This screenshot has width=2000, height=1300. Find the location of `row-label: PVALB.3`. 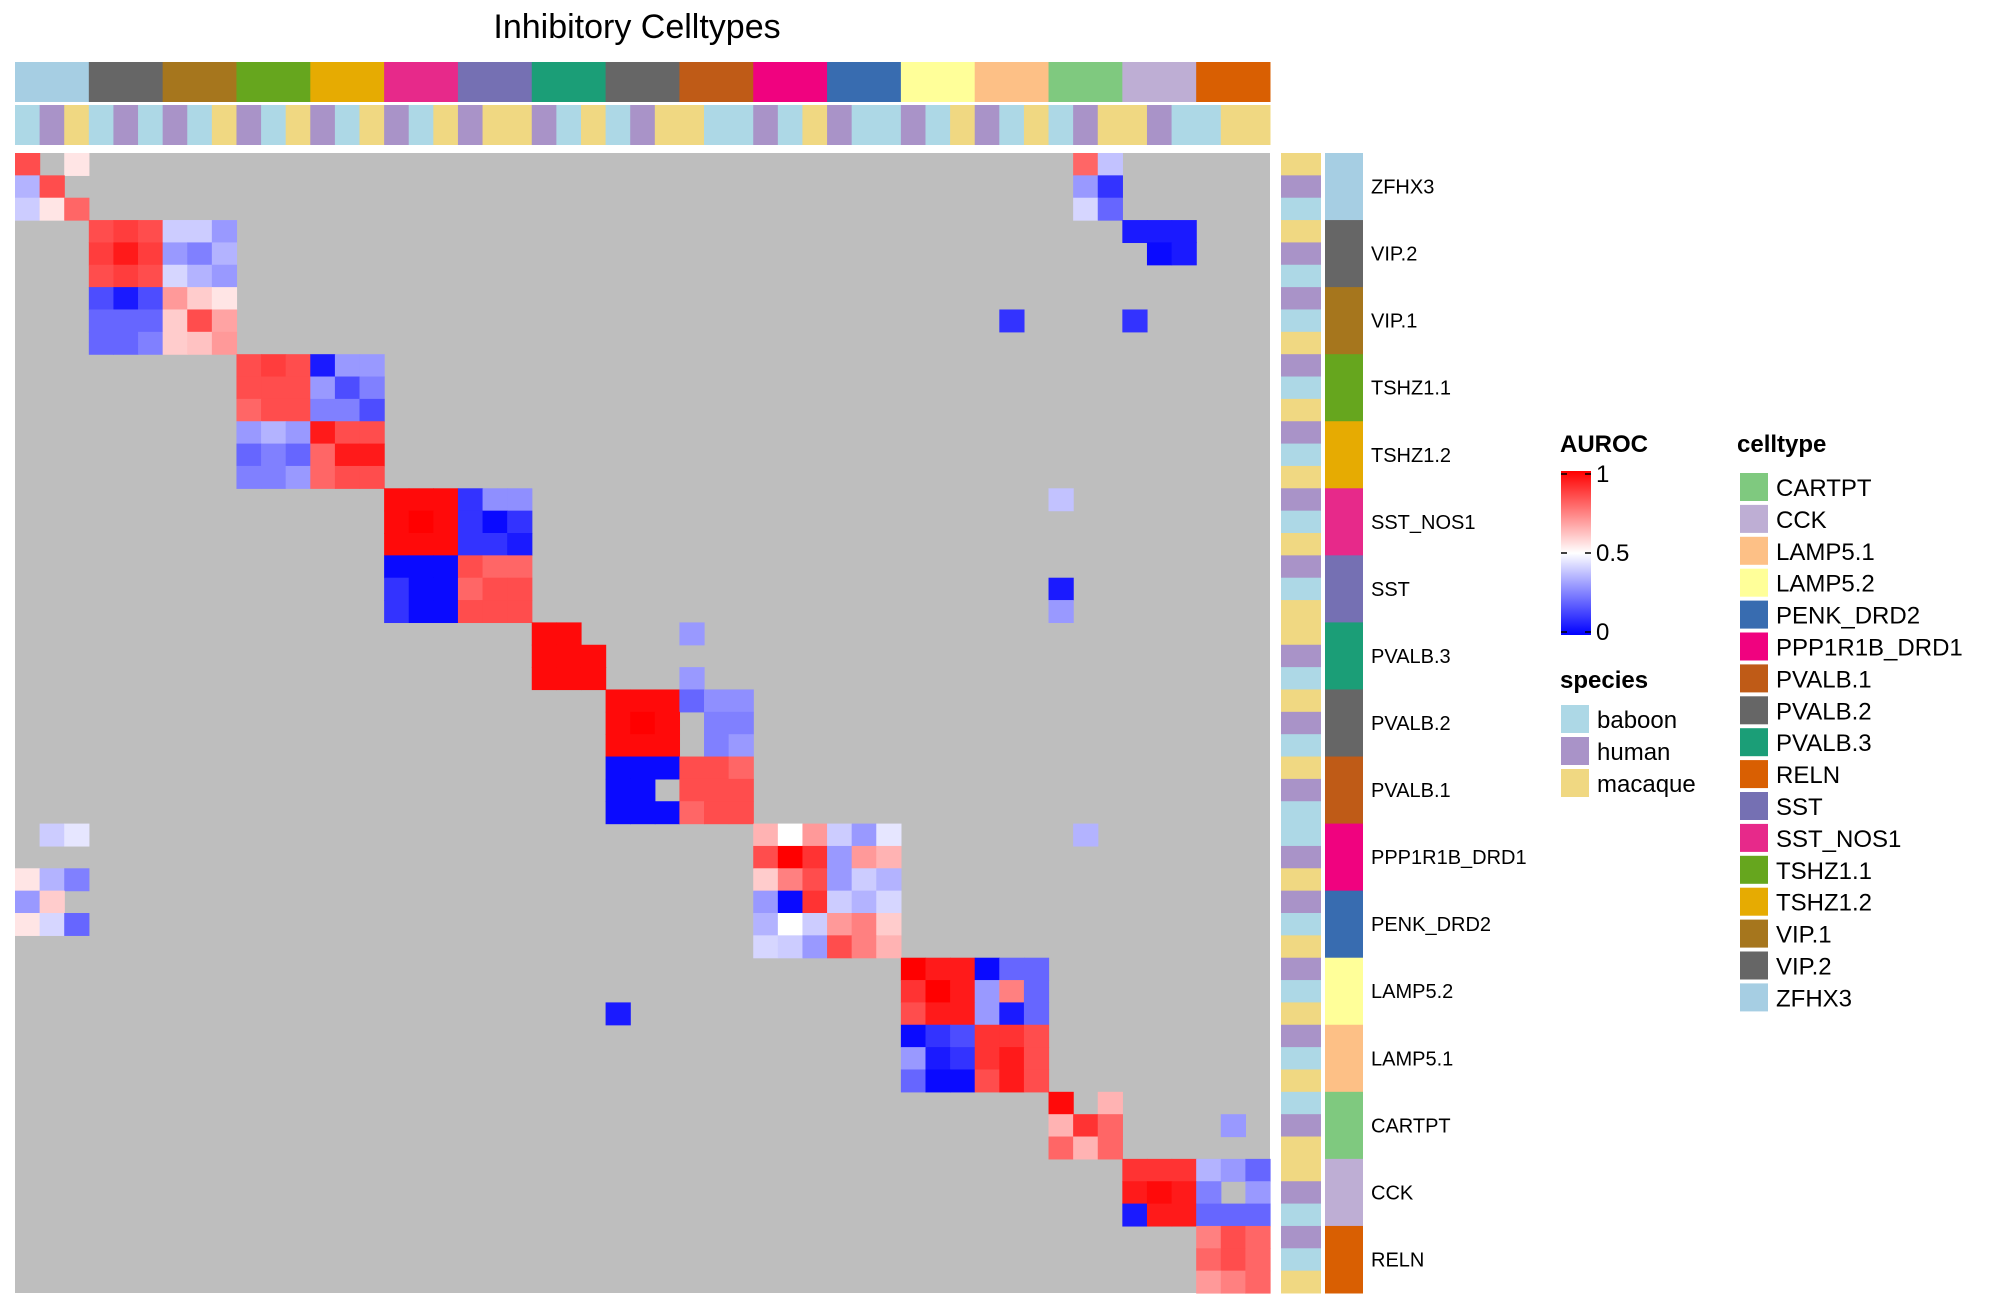

row-label: PVALB.3 is located at coordinates (1411, 657).